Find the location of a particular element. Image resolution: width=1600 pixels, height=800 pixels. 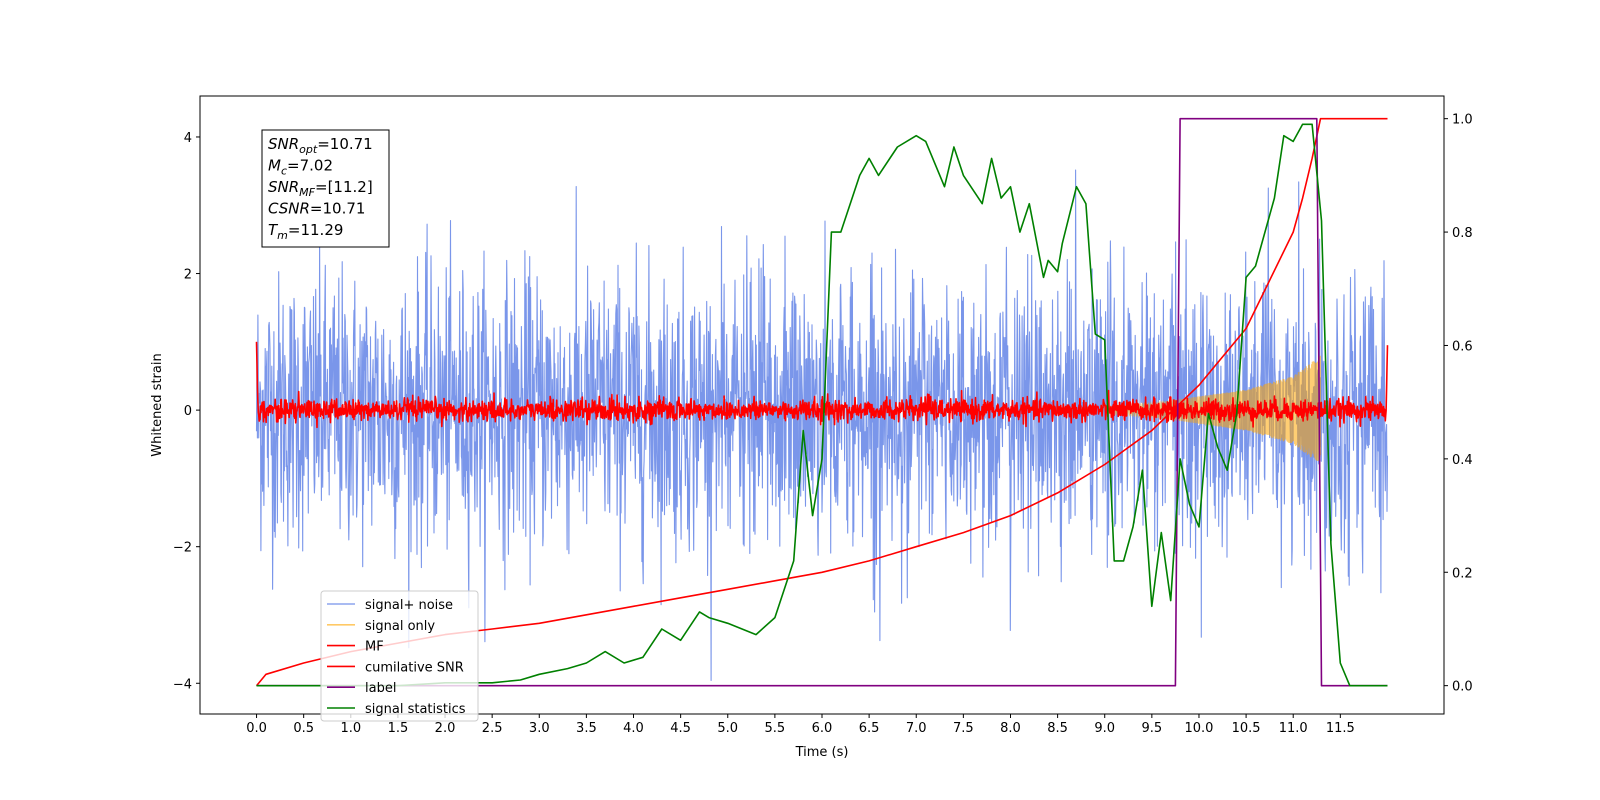

x-tick-label: 2.5 is located at coordinates (492, 728).